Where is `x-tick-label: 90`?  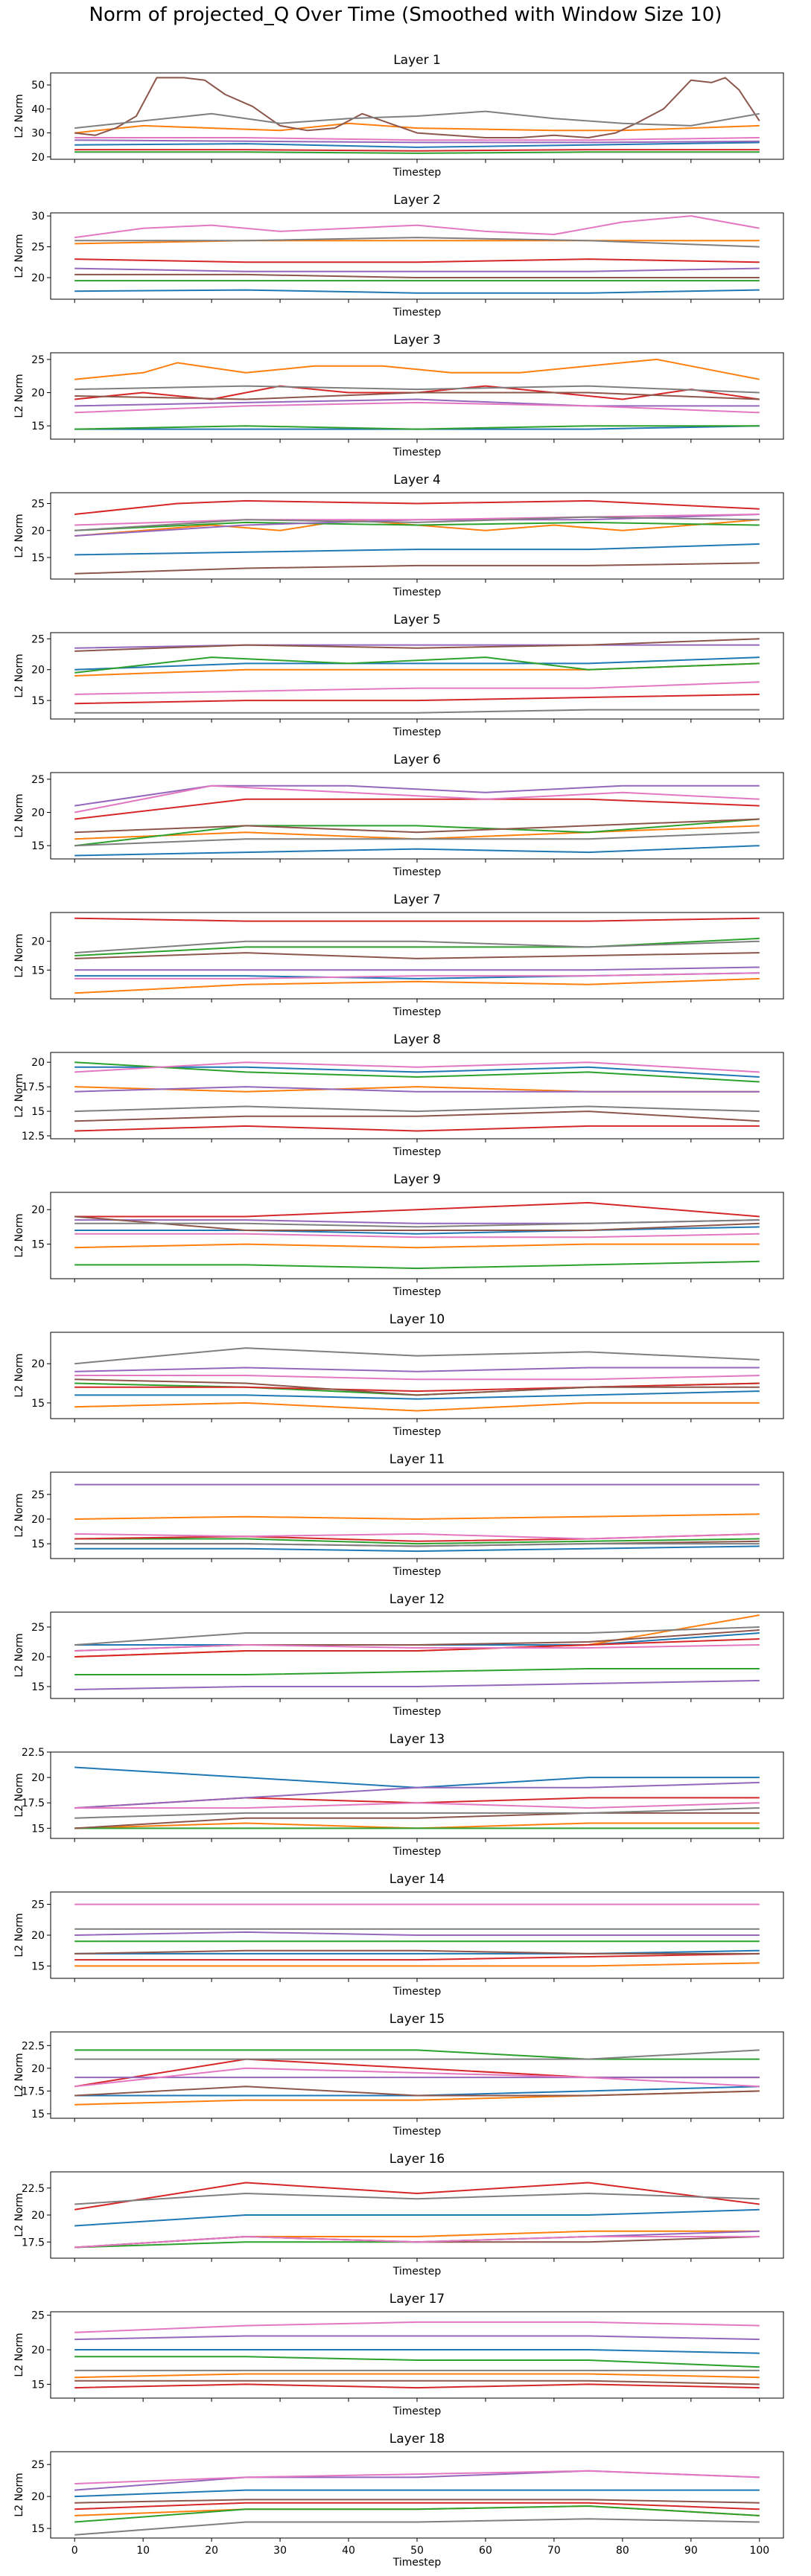
x-tick-label: 90 is located at coordinates (691, 2551).